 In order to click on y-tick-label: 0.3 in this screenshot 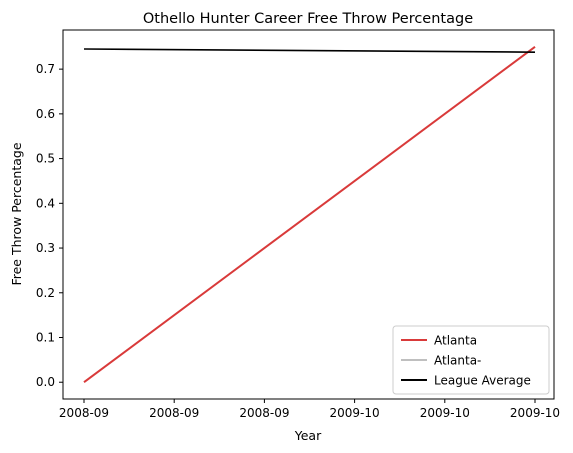, I will do `click(45, 248)`.